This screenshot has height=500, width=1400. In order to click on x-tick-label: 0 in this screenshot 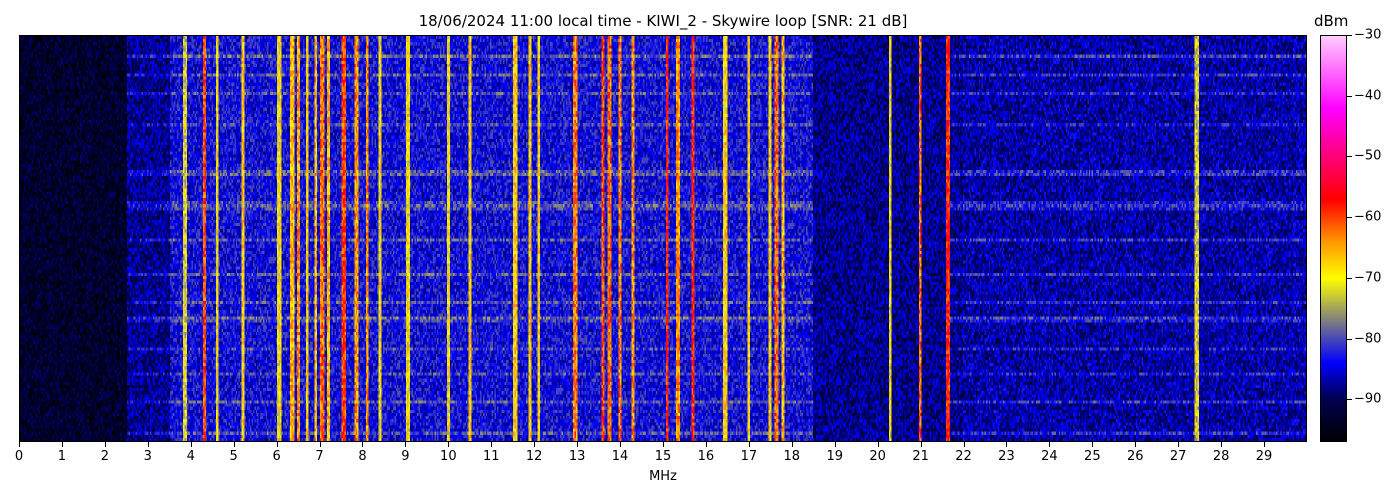, I will do `click(19, 456)`.